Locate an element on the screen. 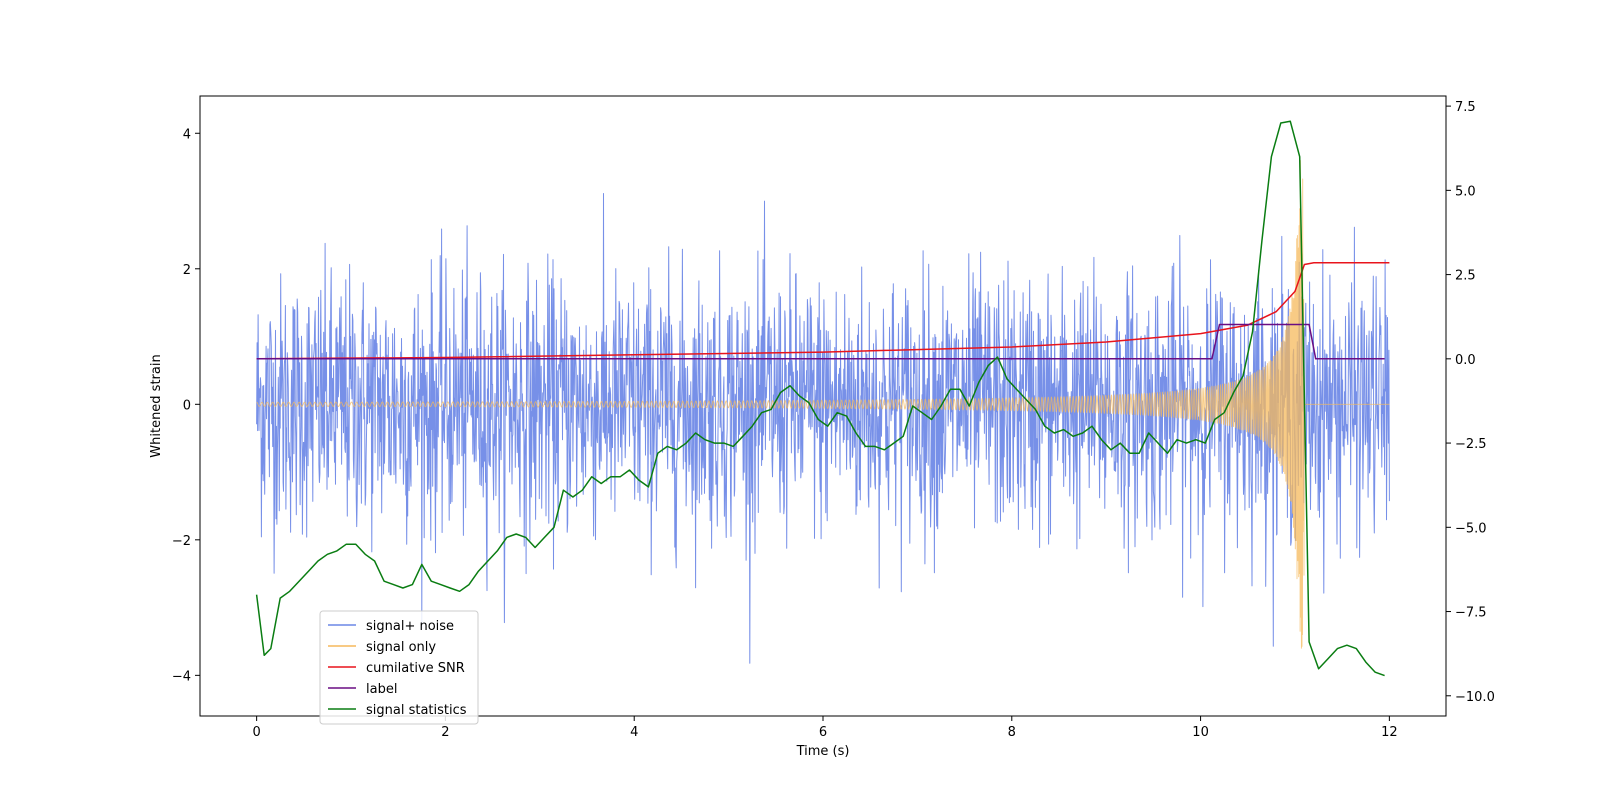 This screenshot has height=800, width=1600. legend-box is located at coordinates (399, 667).